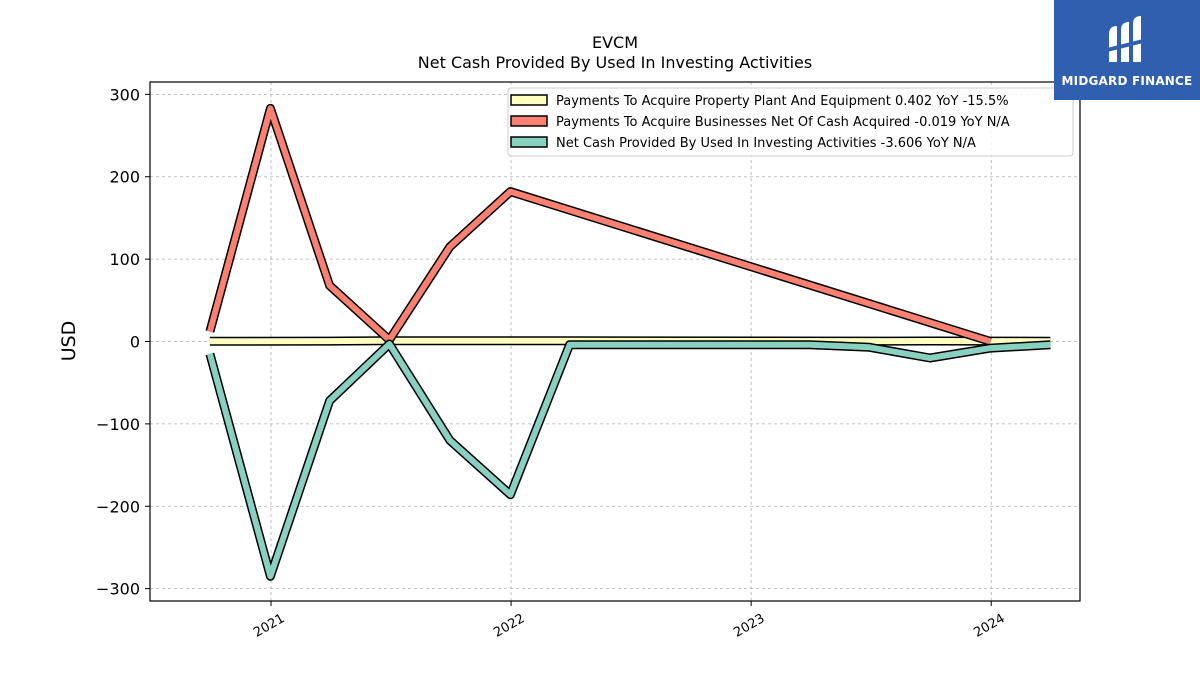 The image size is (1200, 675). Describe the element at coordinates (1127, 81) in the screenshot. I see `logo-text: MIDGARD FINANCE` at that location.